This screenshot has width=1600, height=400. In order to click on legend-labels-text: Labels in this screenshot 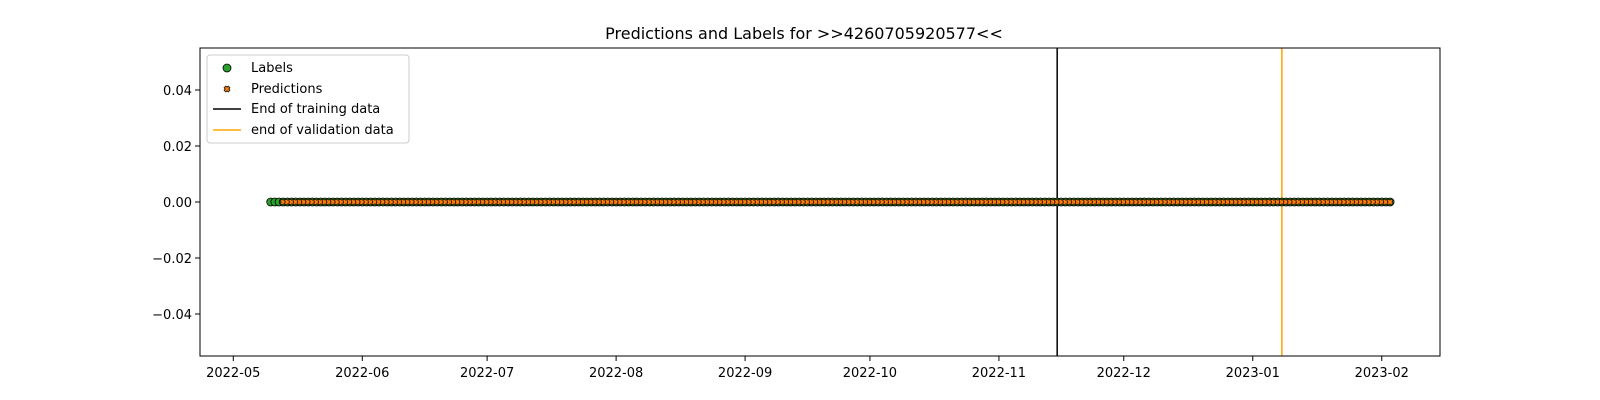, I will do `click(272, 68)`.